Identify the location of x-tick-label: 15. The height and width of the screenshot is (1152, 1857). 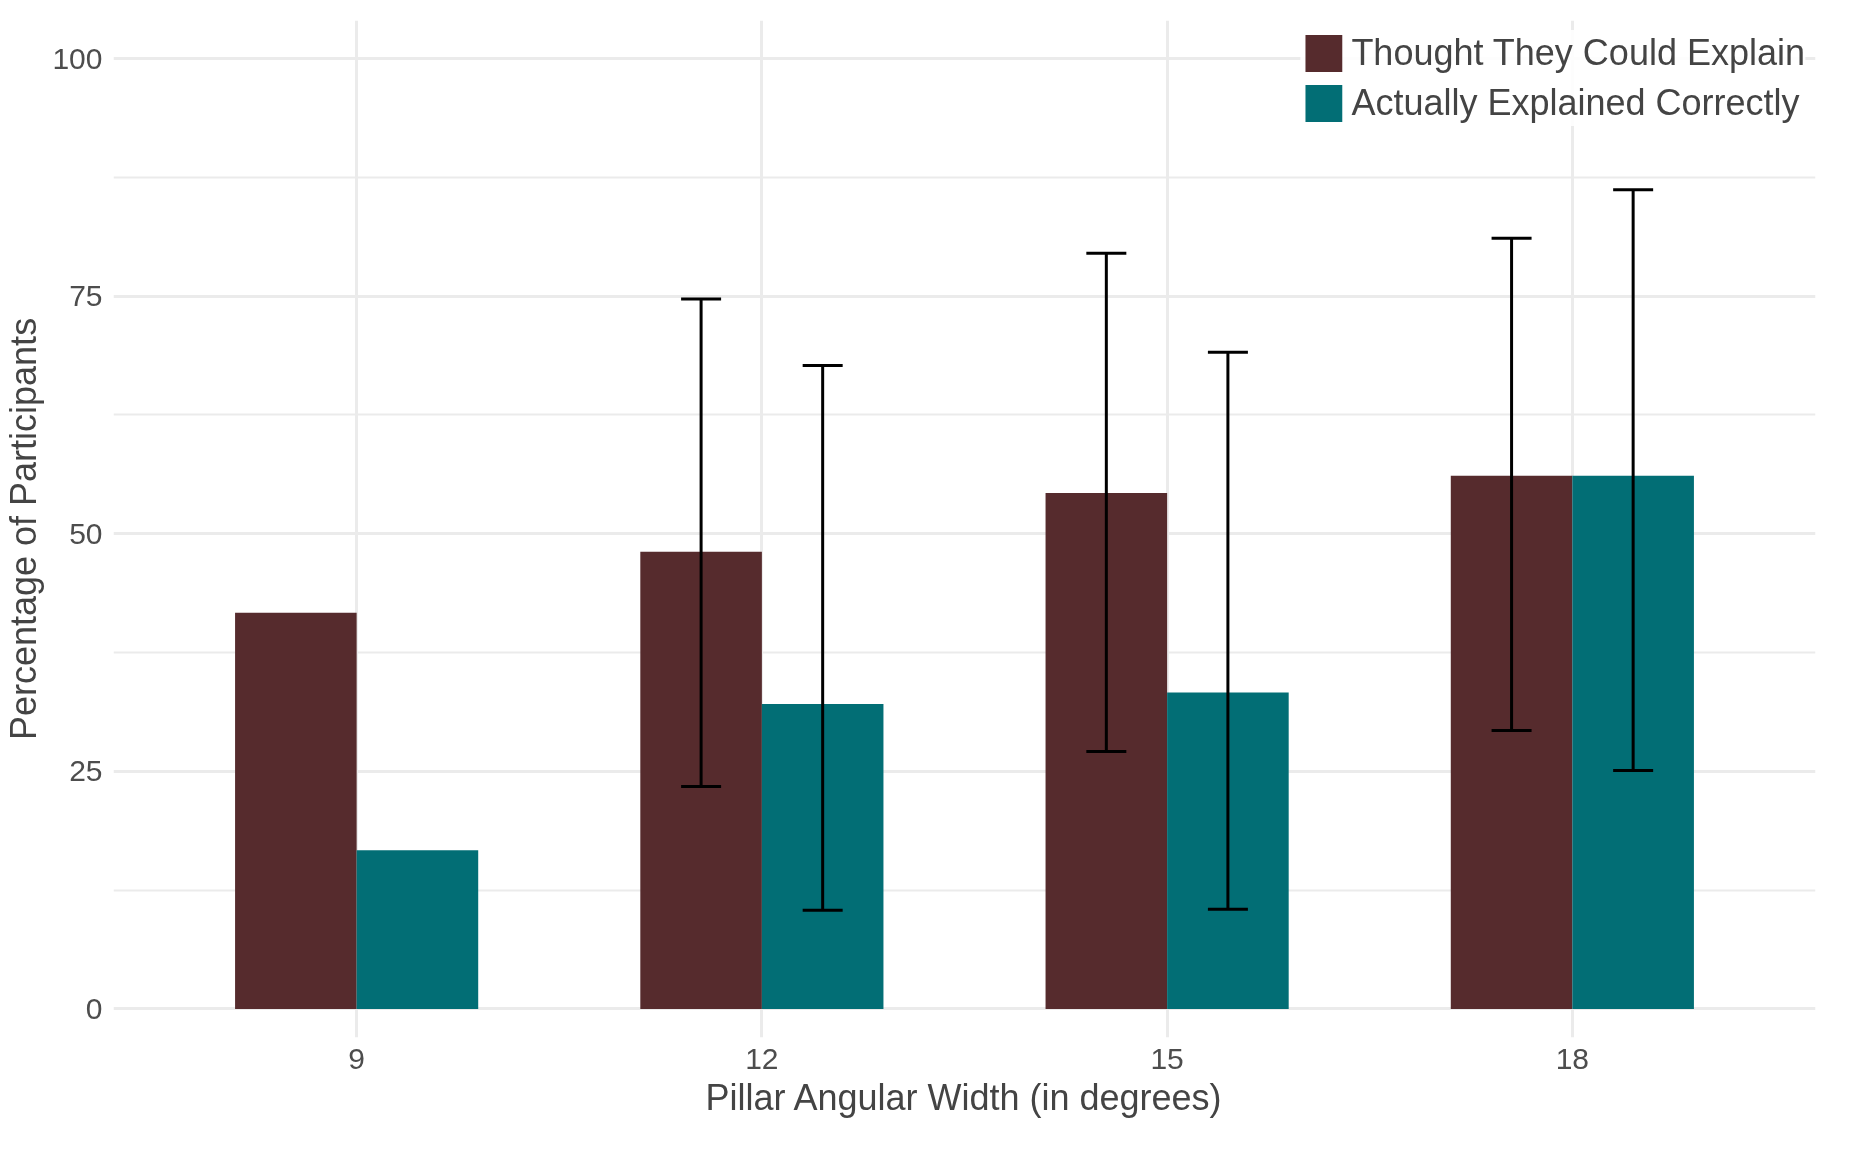
(1167, 1058).